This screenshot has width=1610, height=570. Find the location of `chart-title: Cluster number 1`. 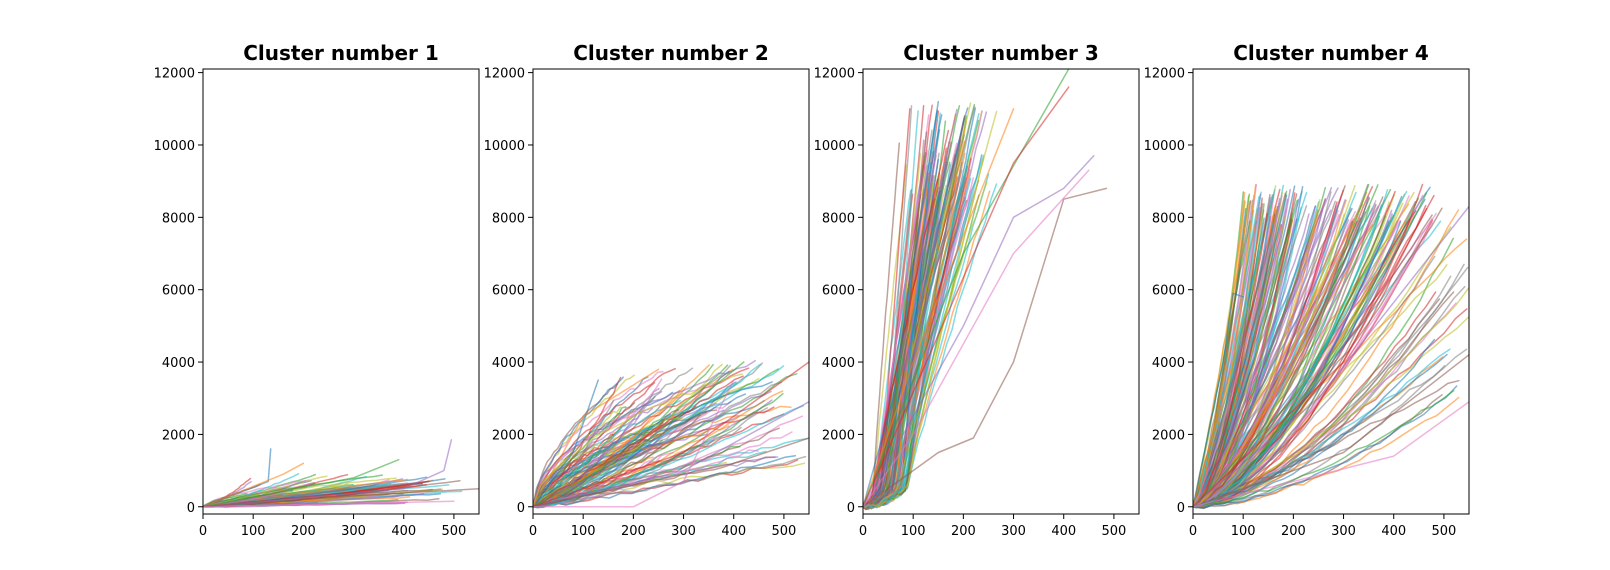

chart-title: Cluster number 1 is located at coordinates (341, 53).